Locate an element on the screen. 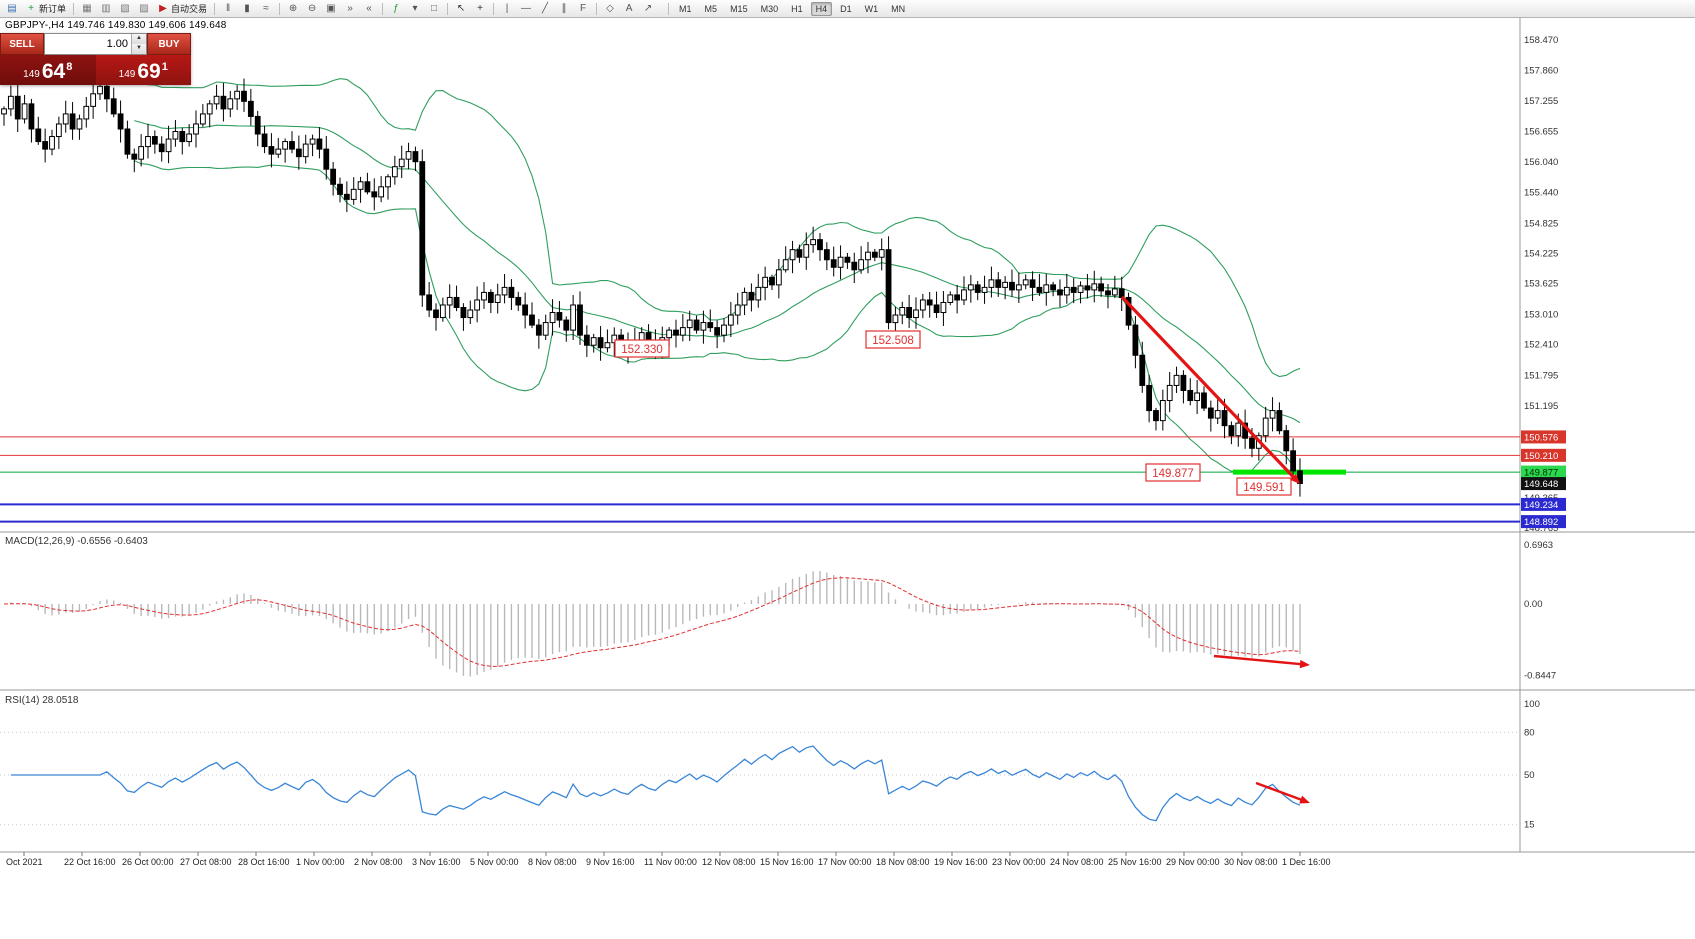  svg-text: 1 Dec 16:00 is located at coordinates (1306, 862).